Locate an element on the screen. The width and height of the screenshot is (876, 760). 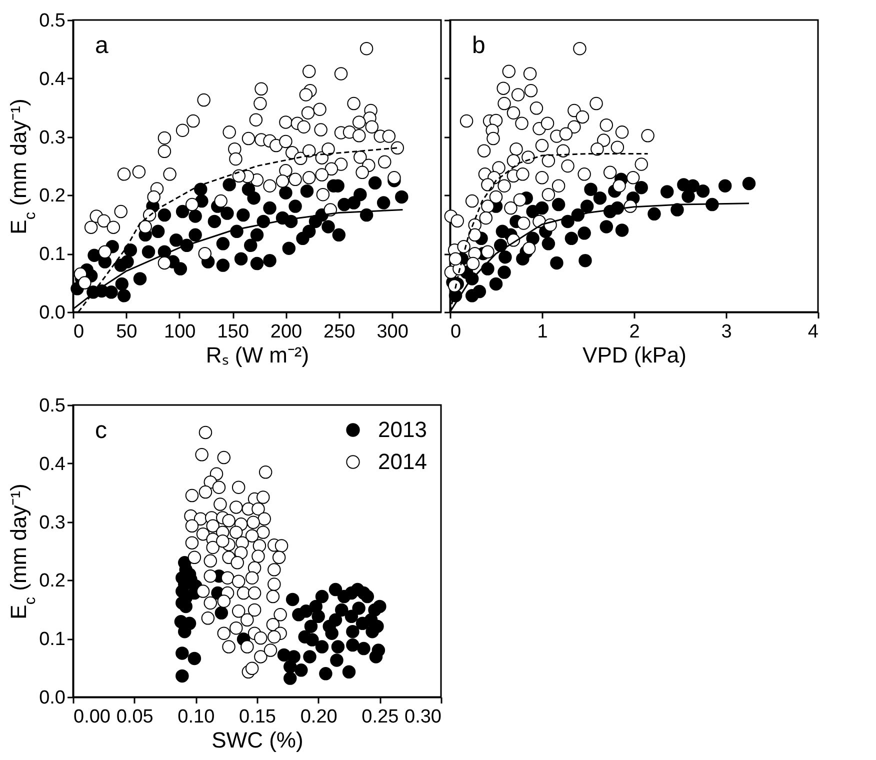
x-tick-label: 0.15 is located at coordinates (257, 717).